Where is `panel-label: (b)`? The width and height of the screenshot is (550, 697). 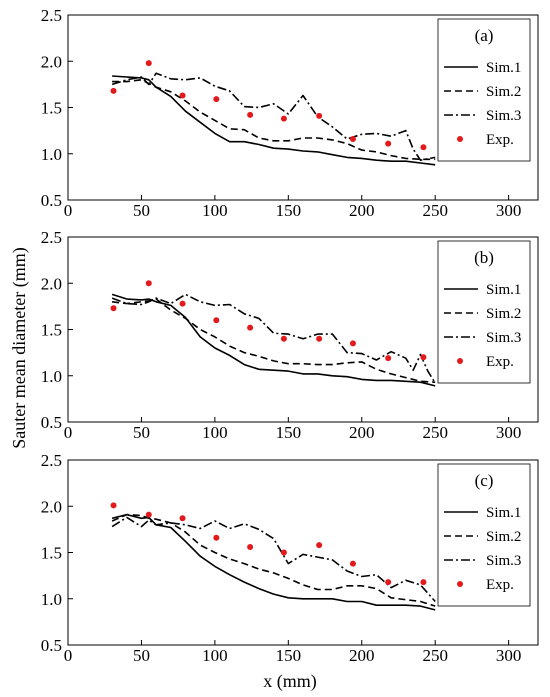
panel-label: (b) is located at coordinates (484, 257).